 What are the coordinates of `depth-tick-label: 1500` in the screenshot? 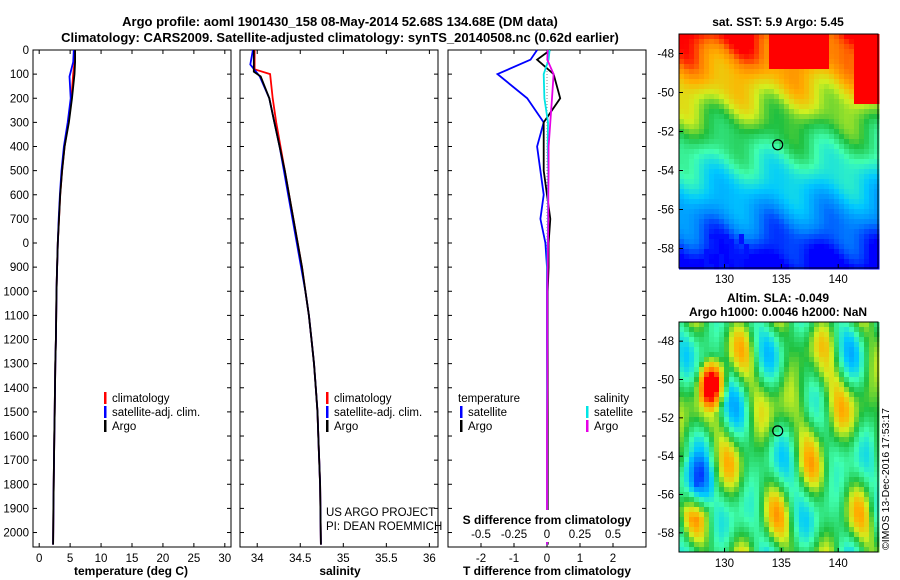 It's located at (16, 413).